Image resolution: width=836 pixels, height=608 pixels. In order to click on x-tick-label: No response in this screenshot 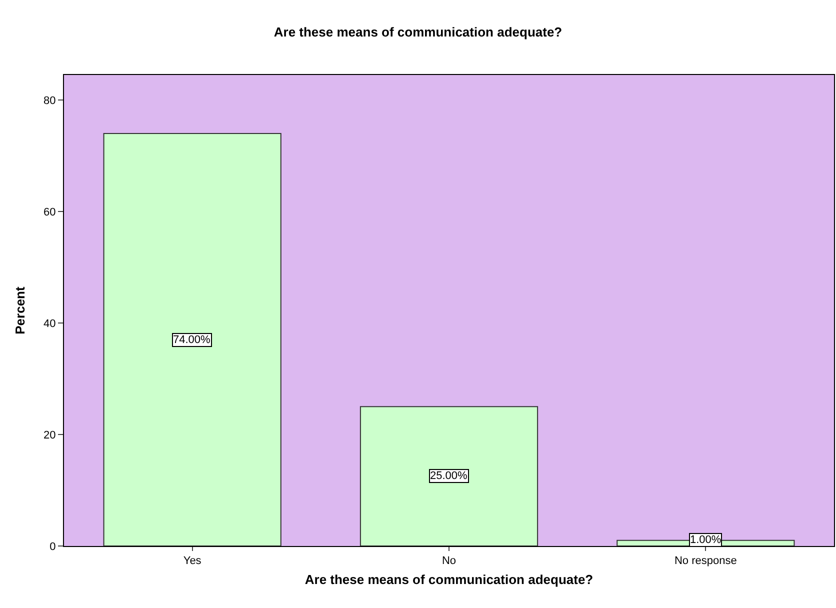, I will do `click(705, 561)`.